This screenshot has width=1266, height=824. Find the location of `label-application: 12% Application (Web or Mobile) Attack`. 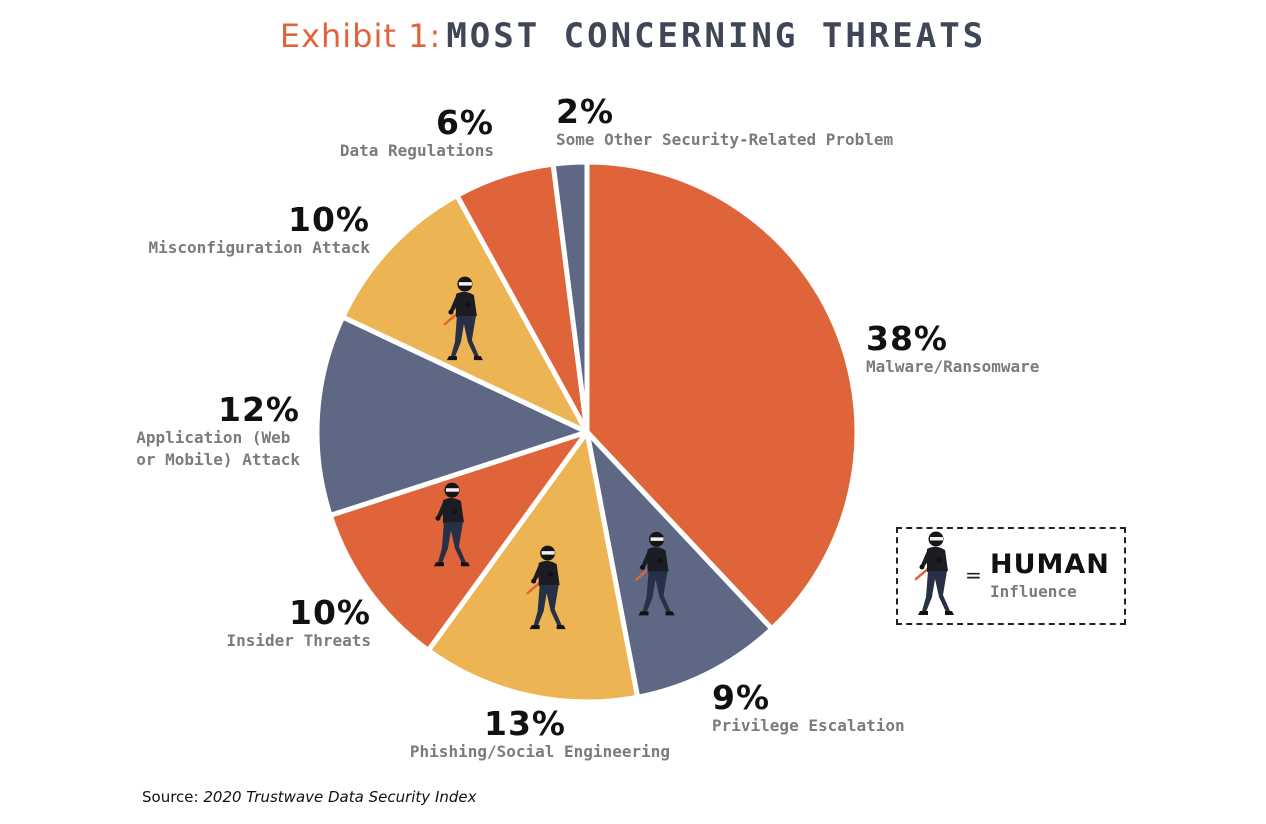

label-application: 12% Application (Web or Mobile) Attack is located at coordinates (218, 432).